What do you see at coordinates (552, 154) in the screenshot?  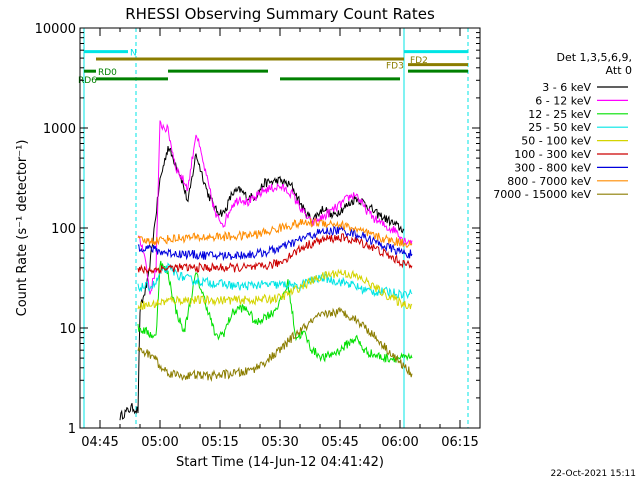 I see `legend-label-5: 100 - 300 keV` at bounding box center [552, 154].